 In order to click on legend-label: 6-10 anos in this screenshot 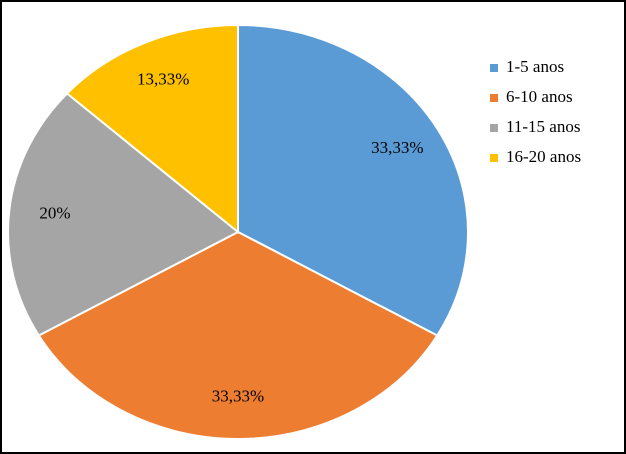, I will do `click(539, 96)`.